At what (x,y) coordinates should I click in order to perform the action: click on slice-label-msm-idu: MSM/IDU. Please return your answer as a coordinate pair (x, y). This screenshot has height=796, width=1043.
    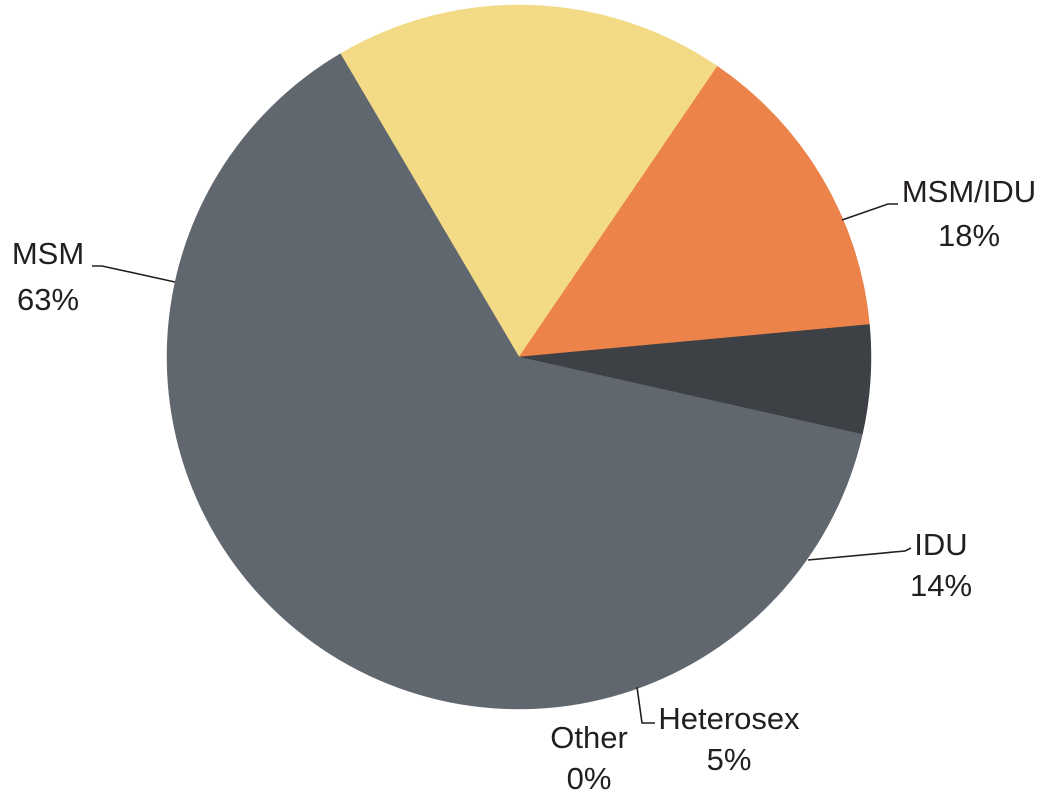
    Looking at the image, I should click on (969, 191).